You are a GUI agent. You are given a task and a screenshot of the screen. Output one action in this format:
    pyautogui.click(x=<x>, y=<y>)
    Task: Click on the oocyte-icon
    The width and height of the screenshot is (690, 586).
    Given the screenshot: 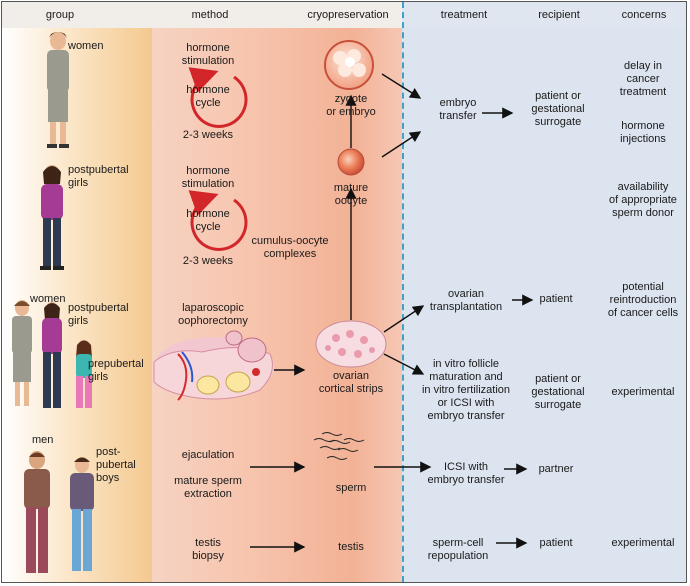 What is the action you would take?
    pyautogui.click(x=351, y=162)
    